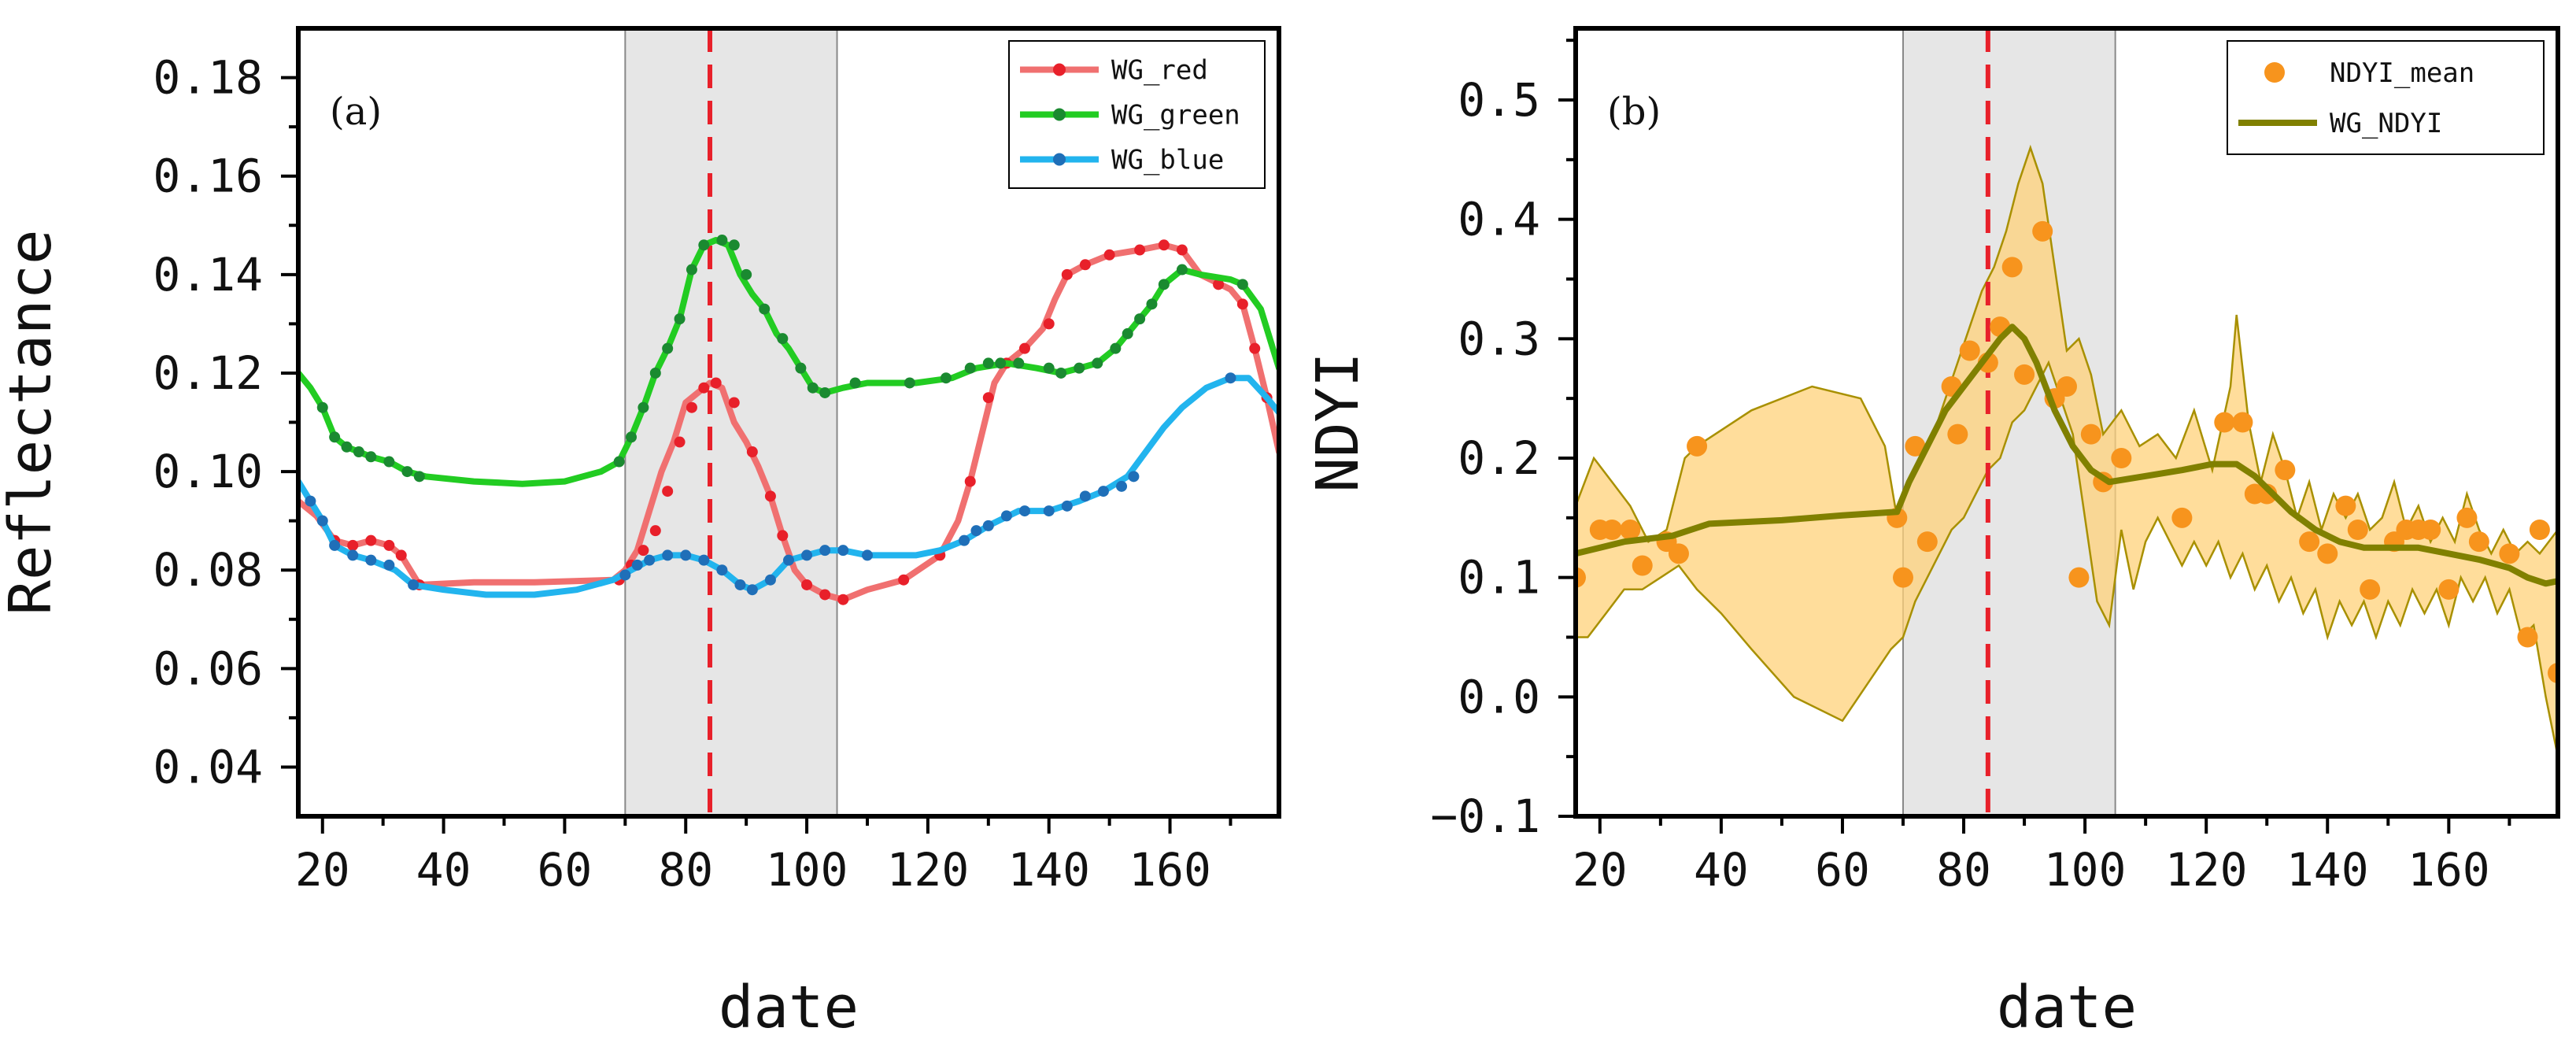 Image resolution: width=2576 pixels, height=1054 pixels. I want to click on series-line-WG_red, so click(788, 422).